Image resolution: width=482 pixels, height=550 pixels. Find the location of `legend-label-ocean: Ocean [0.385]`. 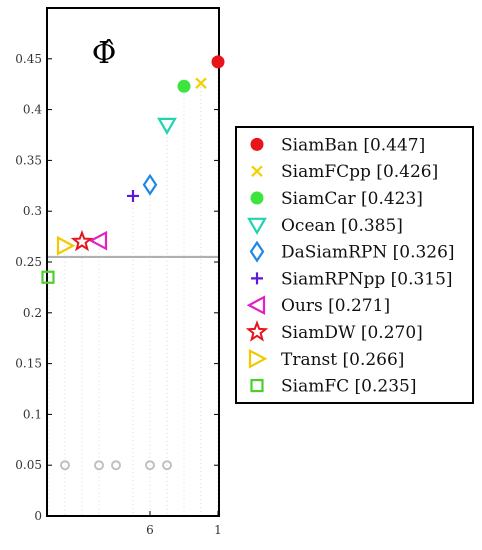

legend-label-ocean: Ocean [0.385] is located at coordinates (342, 226).